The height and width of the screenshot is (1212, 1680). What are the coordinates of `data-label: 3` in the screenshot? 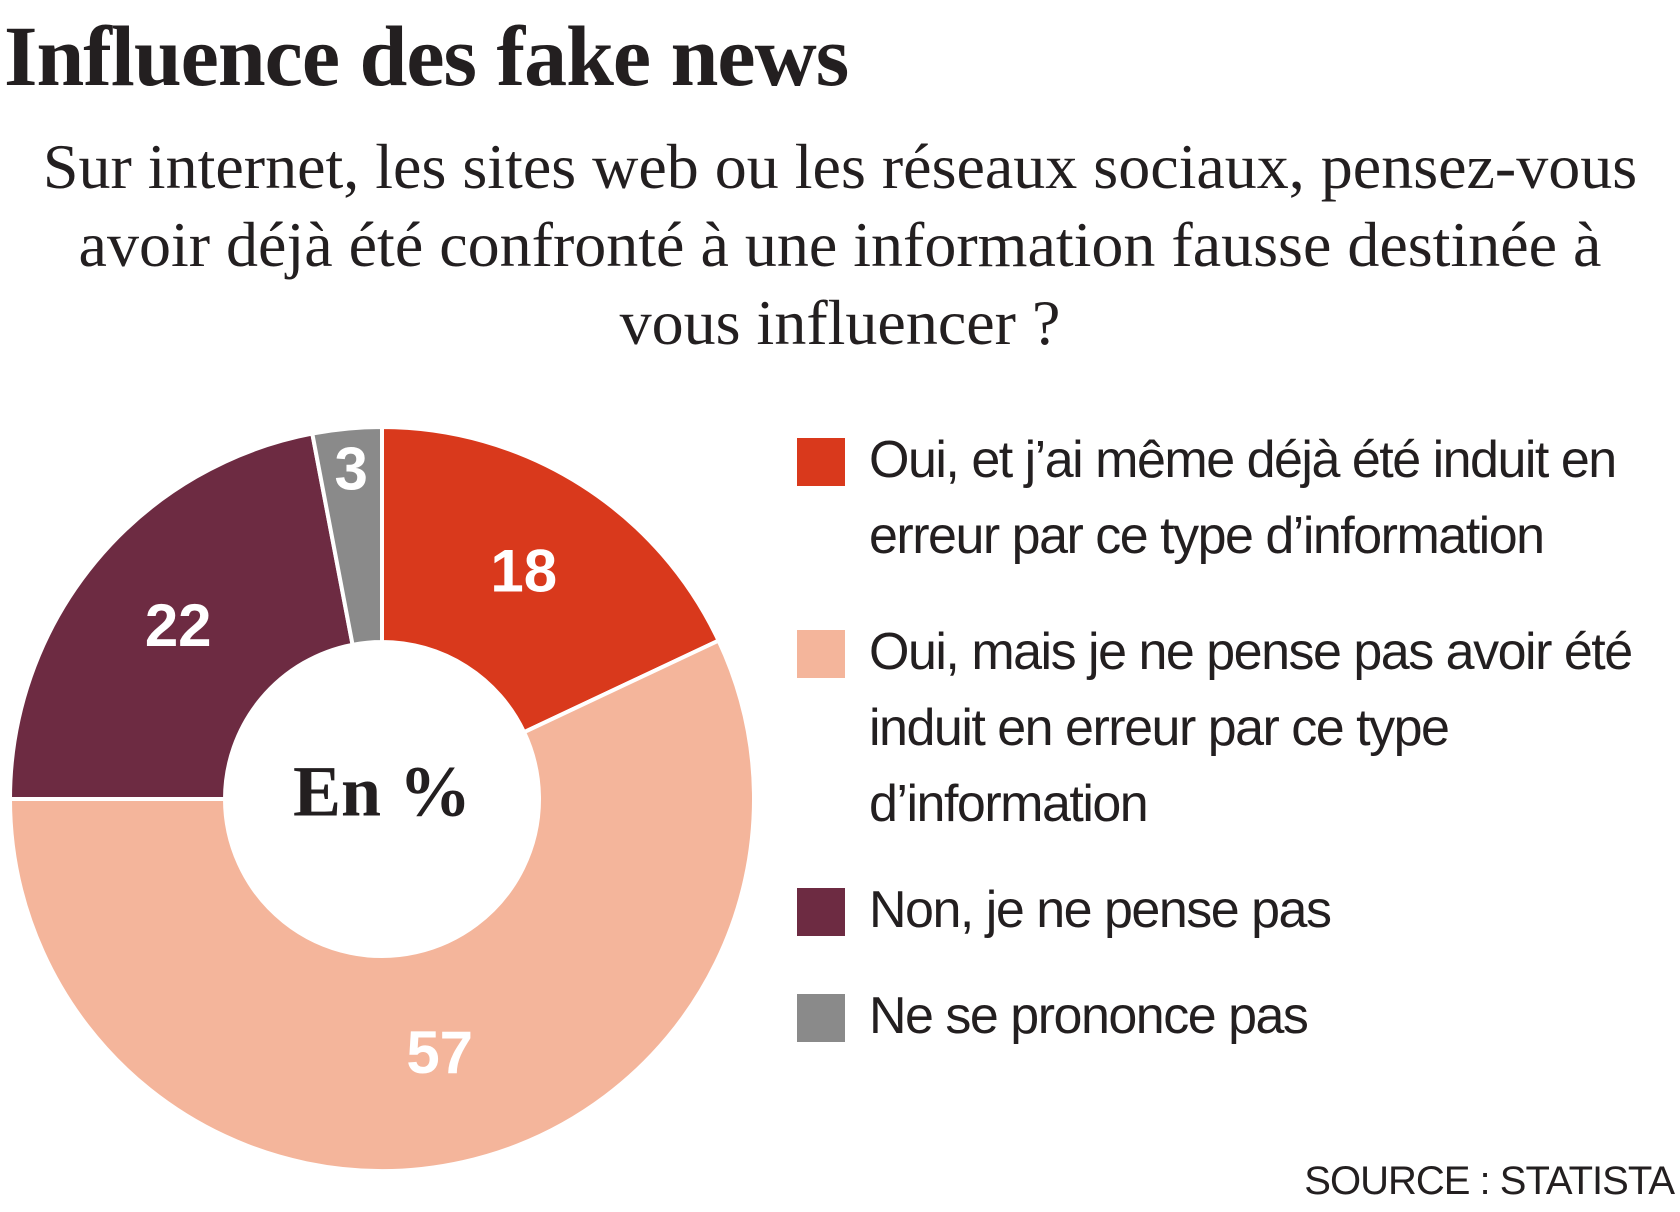 It's located at (351, 468).